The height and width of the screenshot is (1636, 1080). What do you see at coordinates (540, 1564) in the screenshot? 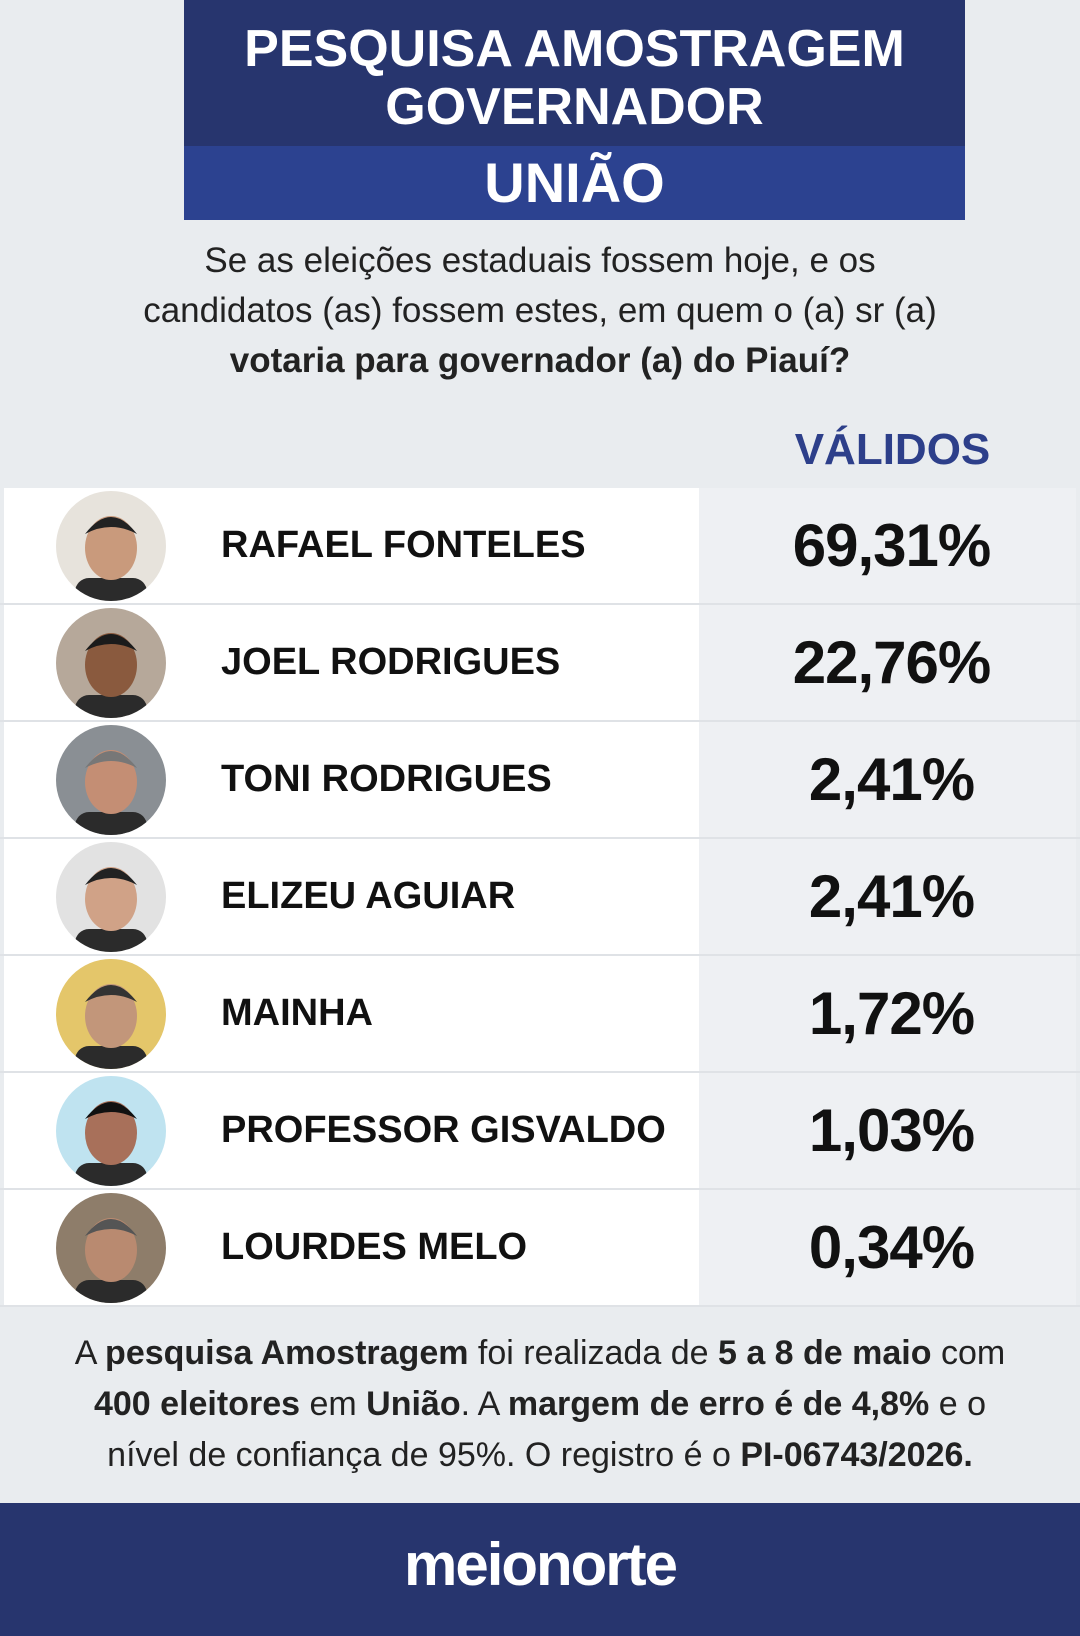
I see `logo: meionorte` at bounding box center [540, 1564].